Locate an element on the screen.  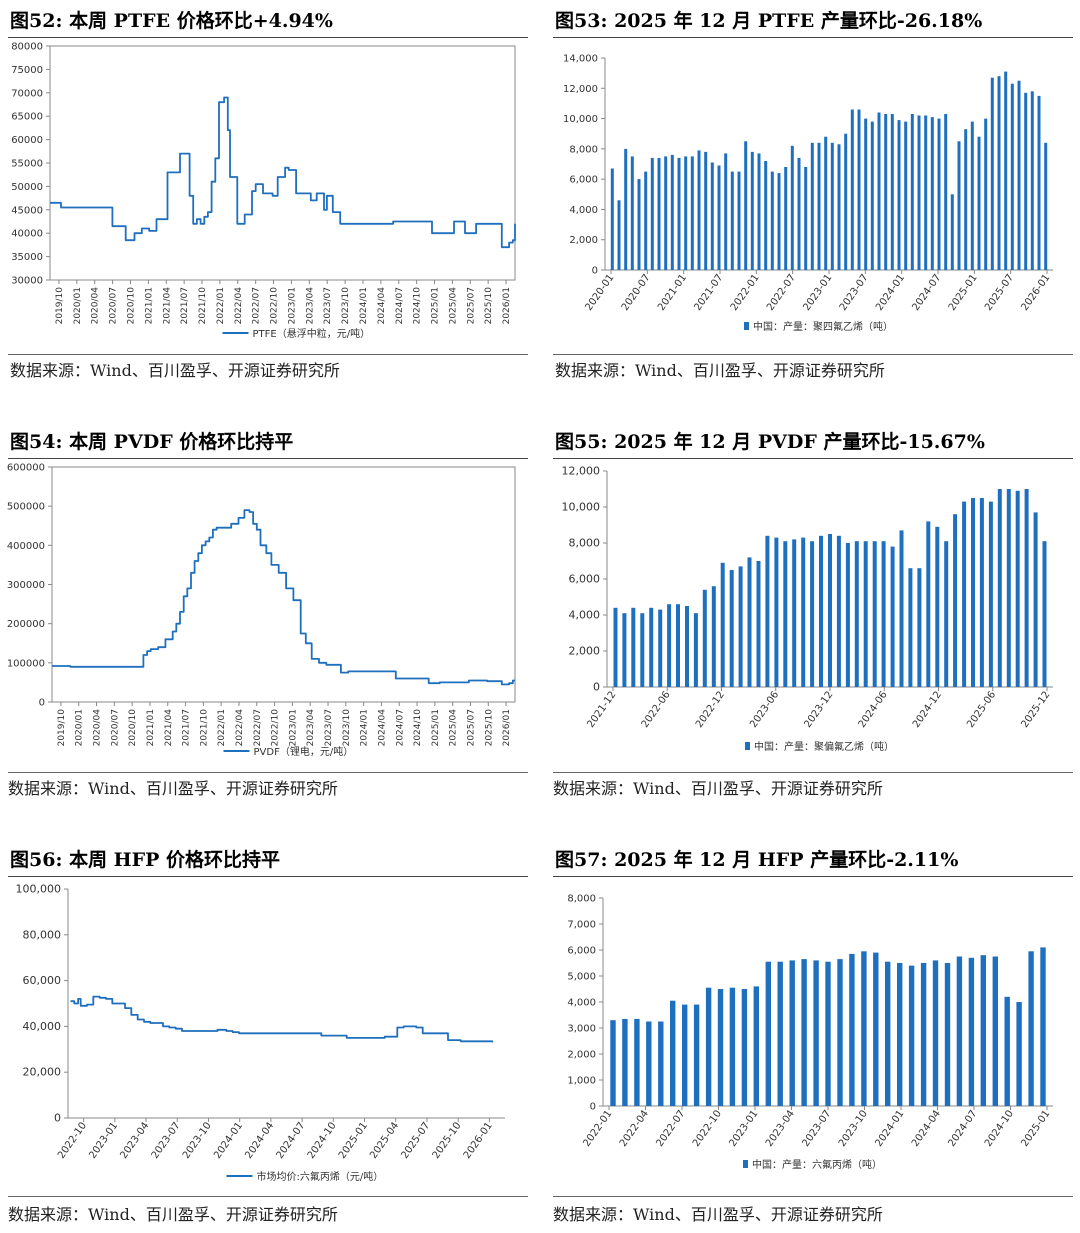
fig54-x-tick-label: 2021/01 is located at coordinates (151, 727).